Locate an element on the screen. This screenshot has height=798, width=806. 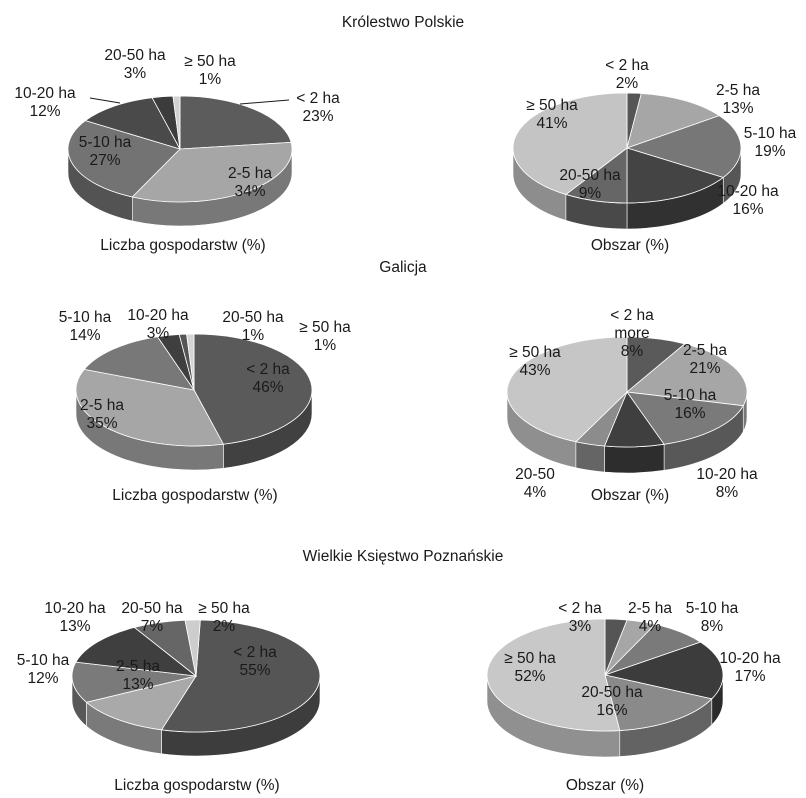
pie-1-slice-10-20-ha is located at coordinates (132, 123).